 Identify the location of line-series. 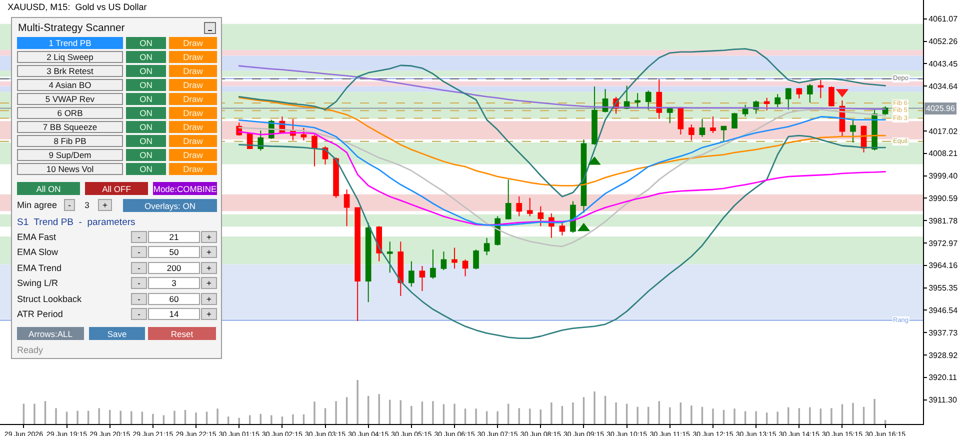
(562, 87).